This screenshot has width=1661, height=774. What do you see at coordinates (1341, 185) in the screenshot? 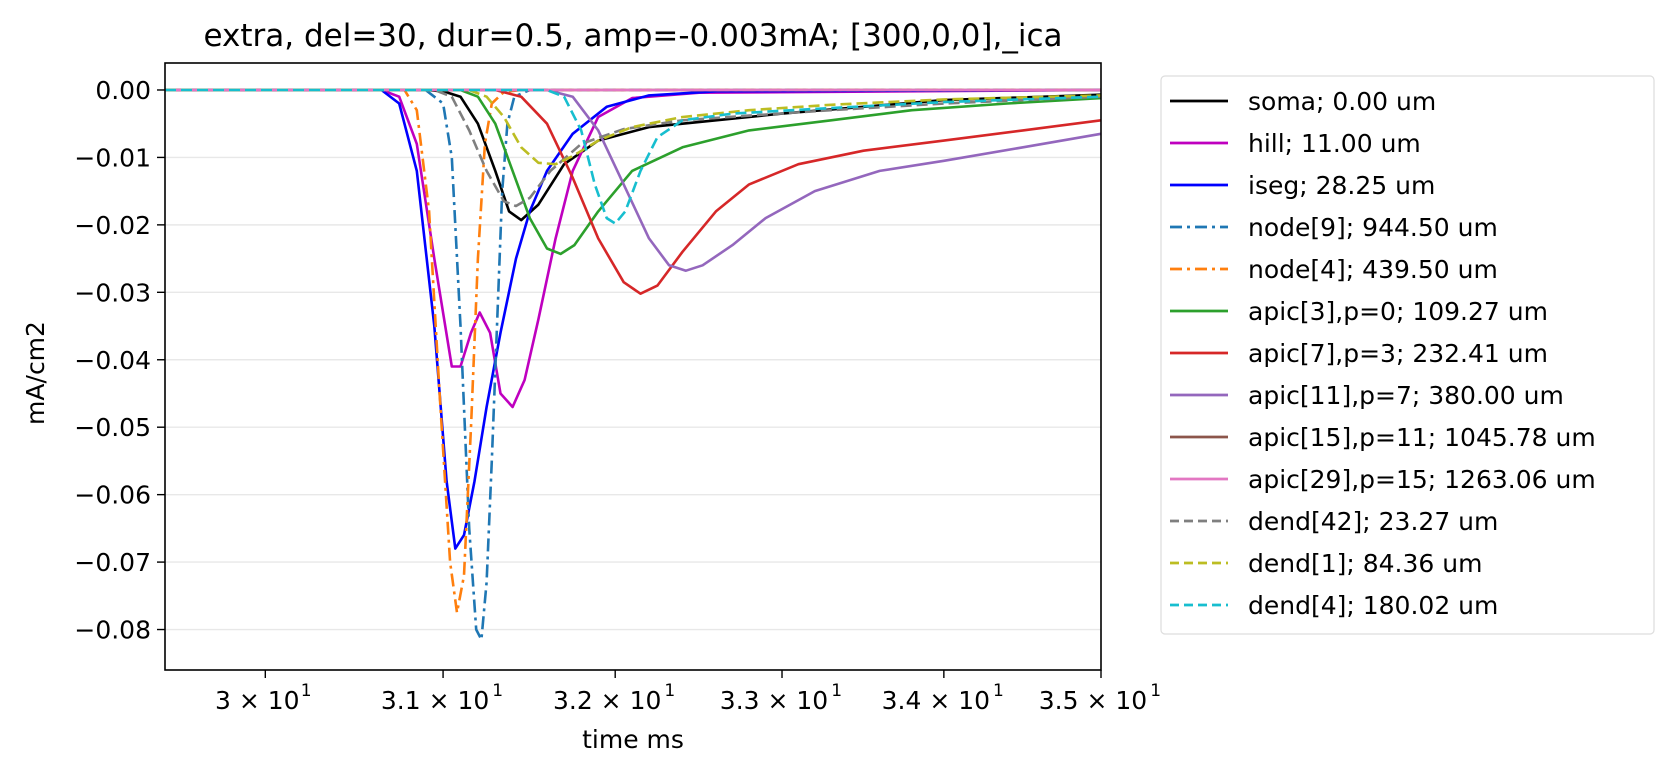
I see `legend-label: iseg; 28.25 um` at bounding box center [1341, 185].